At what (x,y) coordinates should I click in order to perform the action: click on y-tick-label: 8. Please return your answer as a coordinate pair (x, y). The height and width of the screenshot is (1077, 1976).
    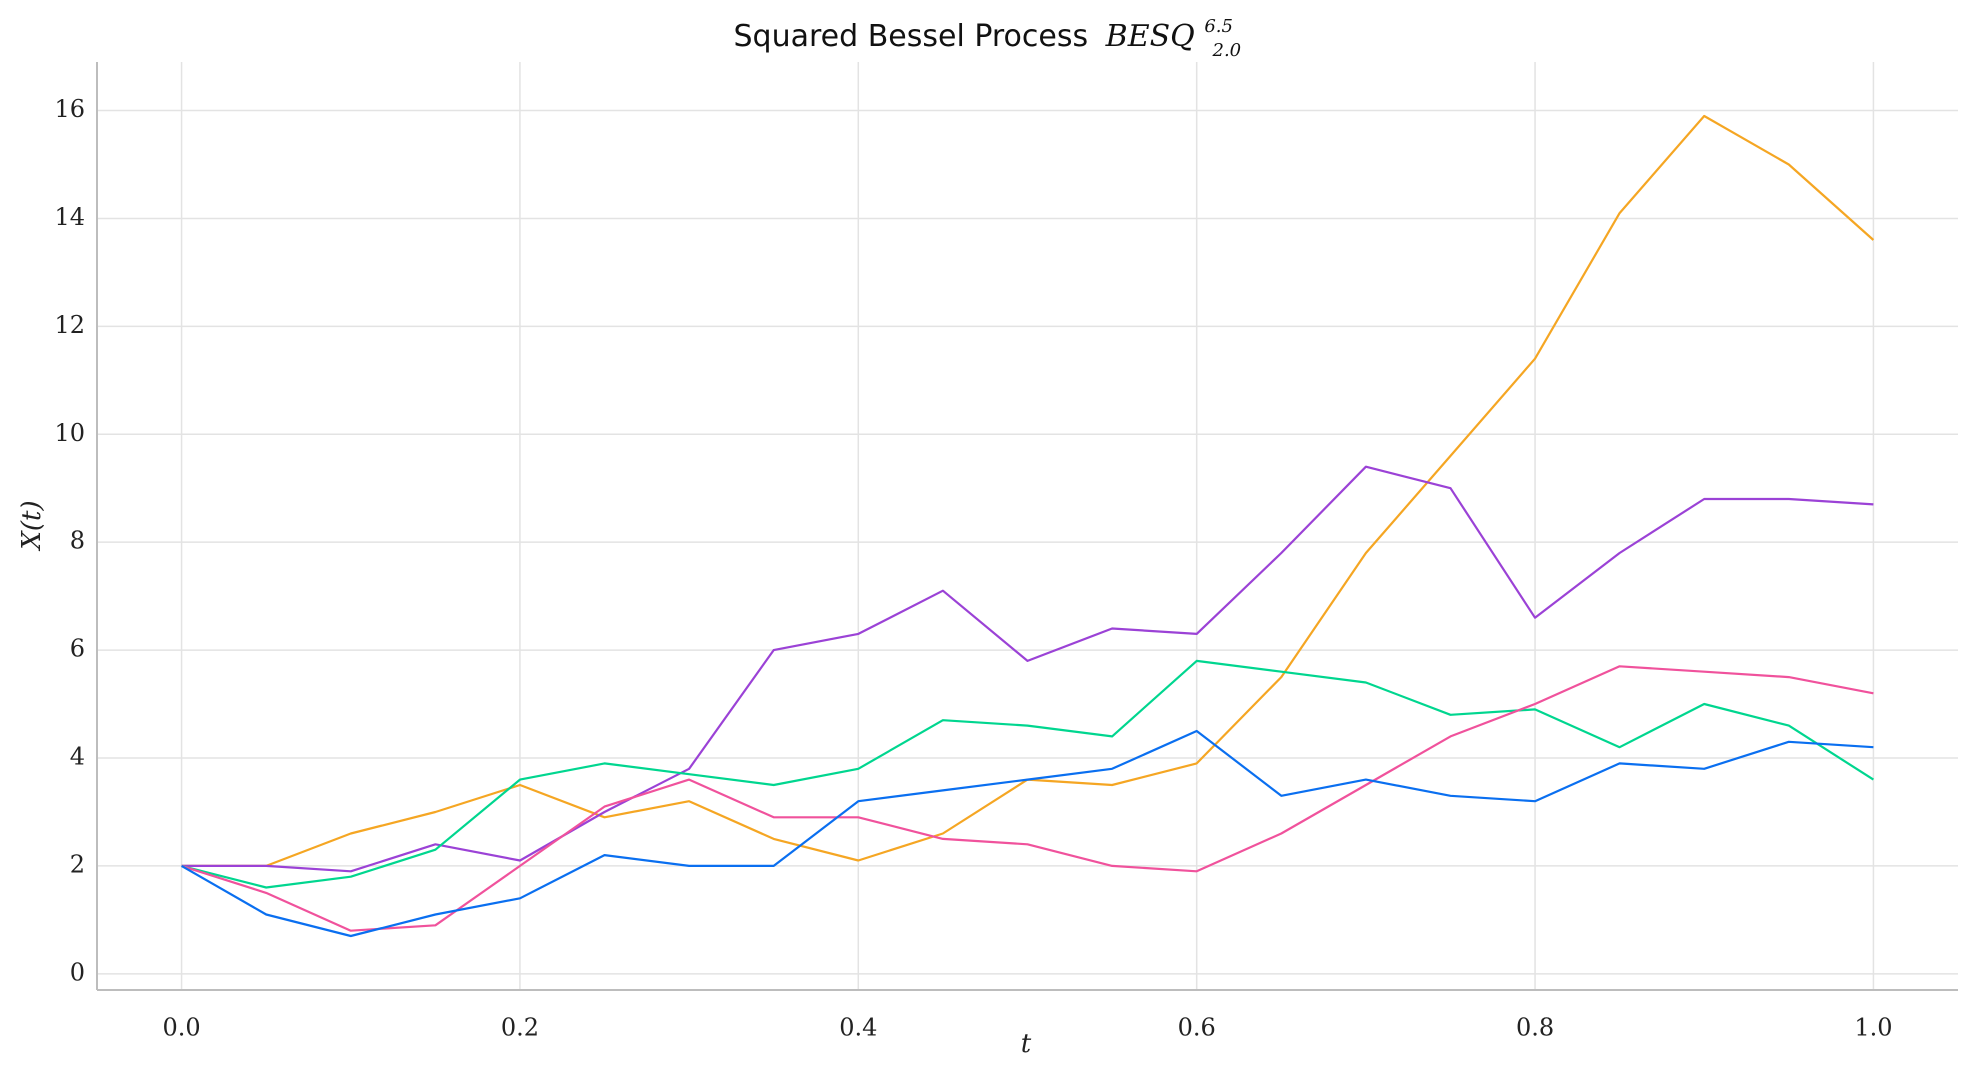
    Looking at the image, I should click on (77, 541).